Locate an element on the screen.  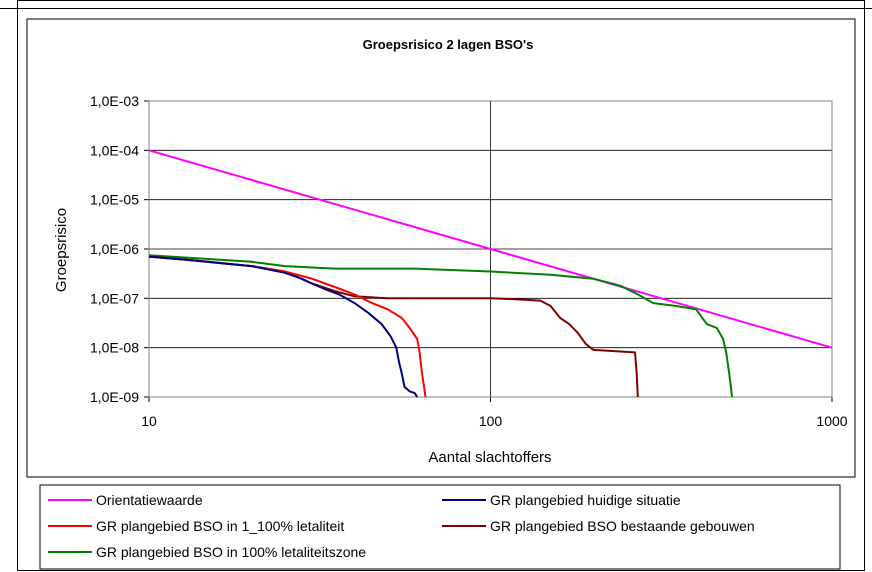
y-tick-label: 1,0E-07 is located at coordinates (114, 298).